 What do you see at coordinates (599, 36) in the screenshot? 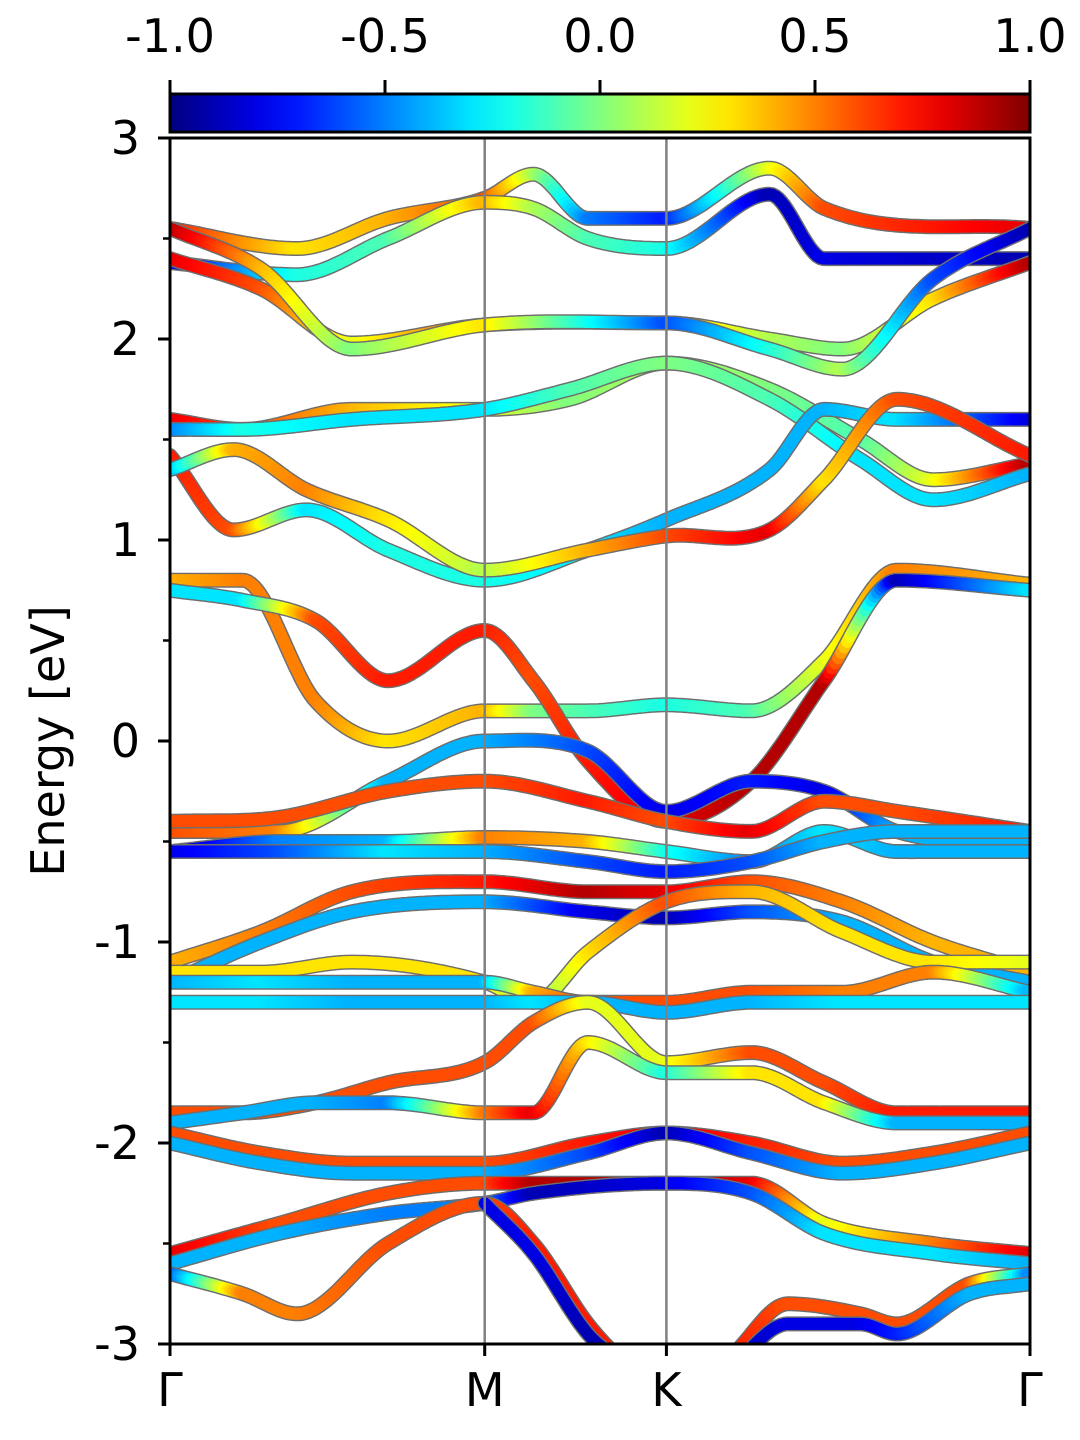
I see `colorbar-tick-label: 0.0` at bounding box center [599, 36].